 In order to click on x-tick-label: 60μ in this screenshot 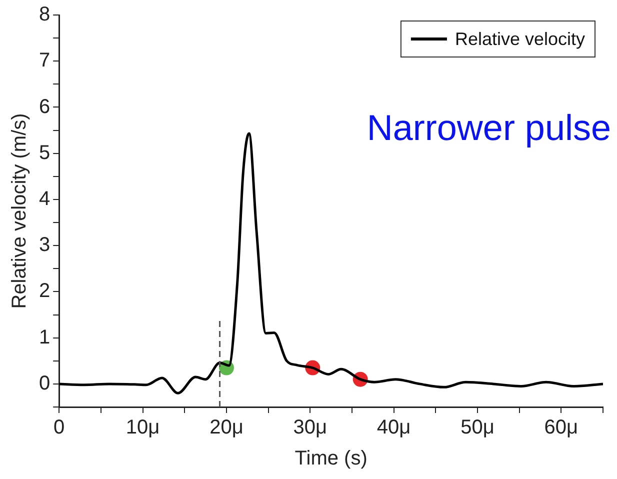, I will do `click(561, 427)`.